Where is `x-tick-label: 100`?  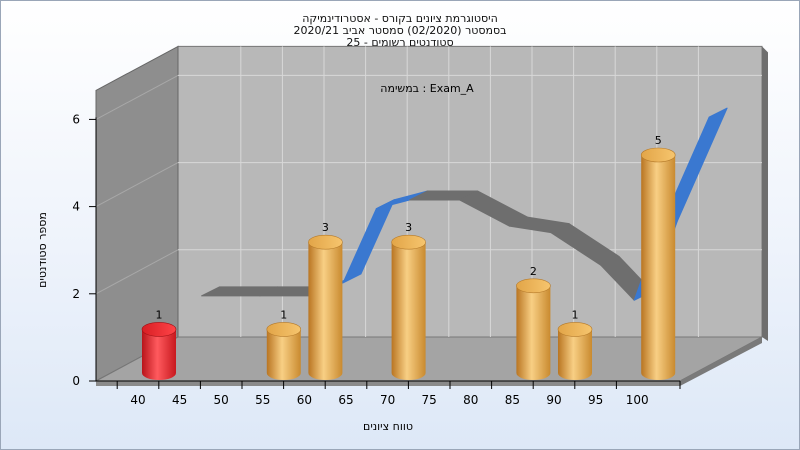
x-tick-label: 100 is located at coordinates (637, 400).